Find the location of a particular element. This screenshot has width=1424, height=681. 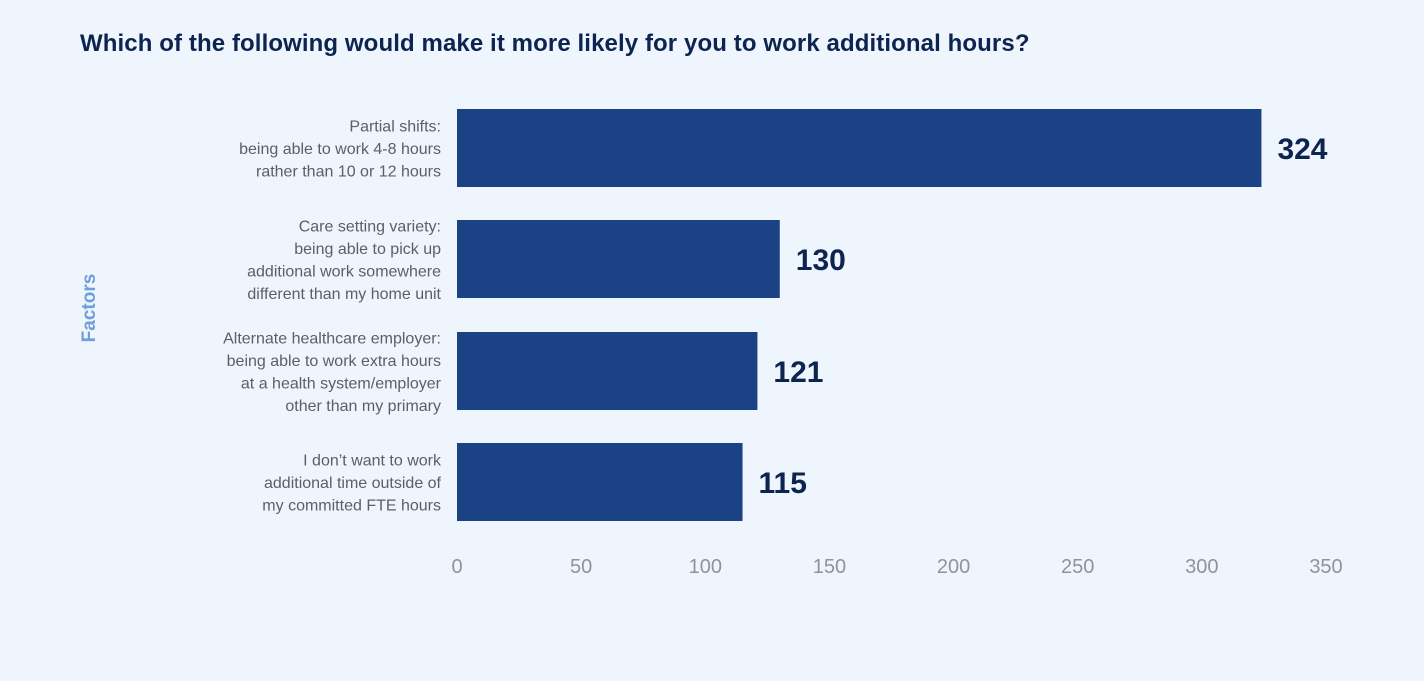

x-tick-label: 200 is located at coordinates (953, 567).